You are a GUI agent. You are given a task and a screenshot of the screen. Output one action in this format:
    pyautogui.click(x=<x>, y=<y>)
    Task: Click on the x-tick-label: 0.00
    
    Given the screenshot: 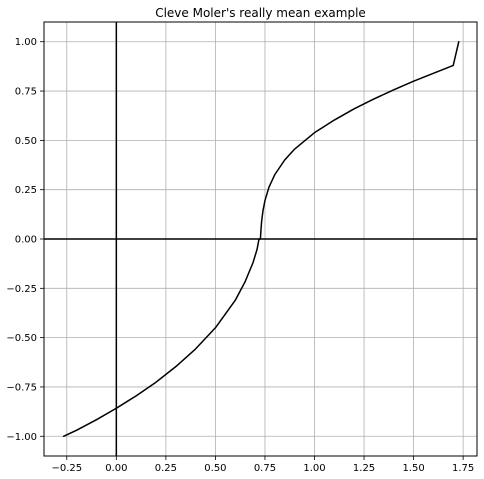 What is the action you would take?
    pyautogui.click(x=116, y=468)
    